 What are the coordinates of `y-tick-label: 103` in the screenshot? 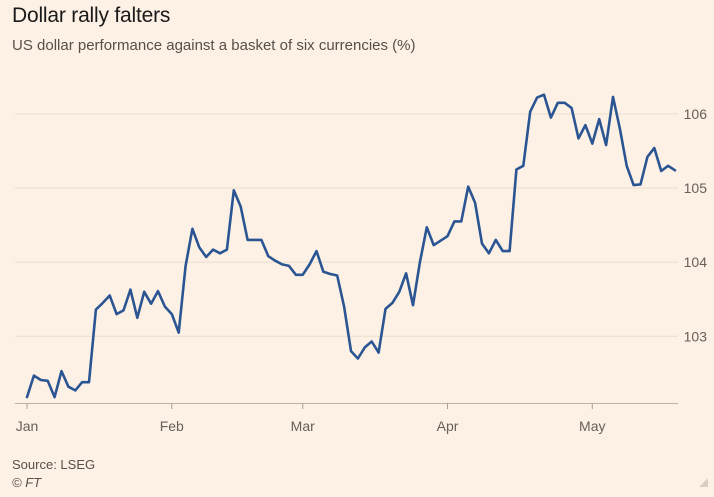 It's located at (696, 336).